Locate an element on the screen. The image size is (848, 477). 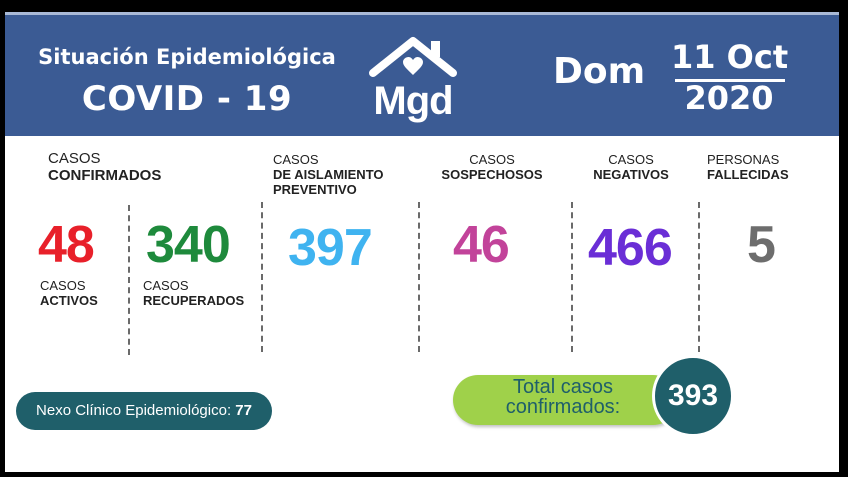
total-confirmed-pill is located at coordinates (565, 400).